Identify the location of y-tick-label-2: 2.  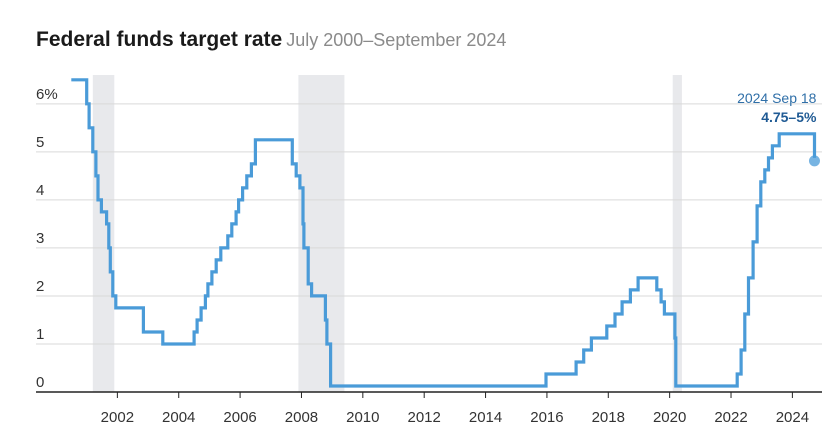
(40, 286).